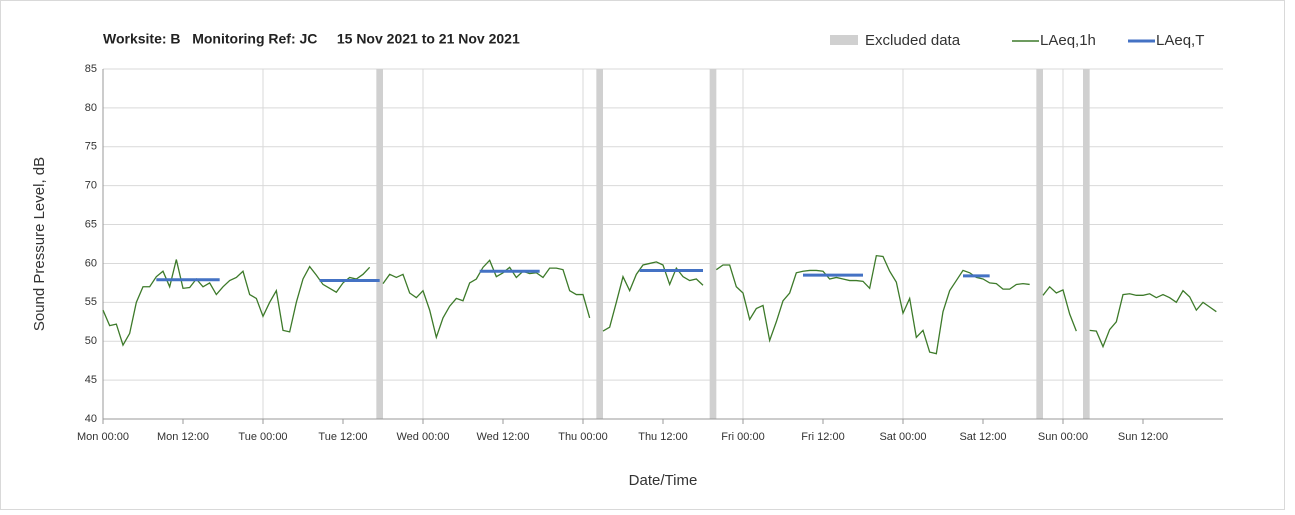 Image resolution: width=1295 pixels, height=515 pixels. What do you see at coordinates (663, 437) in the screenshot?
I see `x-tick-label: Thu 12:00` at bounding box center [663, 437].